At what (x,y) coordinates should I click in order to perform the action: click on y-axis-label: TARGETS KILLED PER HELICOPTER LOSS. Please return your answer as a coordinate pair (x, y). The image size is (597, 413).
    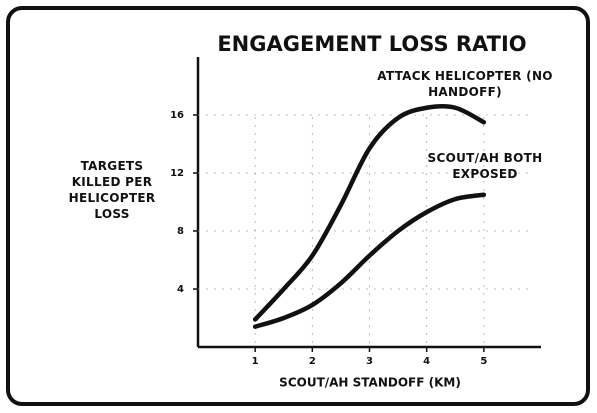
    Looking at the image, I should click on (112, 190).